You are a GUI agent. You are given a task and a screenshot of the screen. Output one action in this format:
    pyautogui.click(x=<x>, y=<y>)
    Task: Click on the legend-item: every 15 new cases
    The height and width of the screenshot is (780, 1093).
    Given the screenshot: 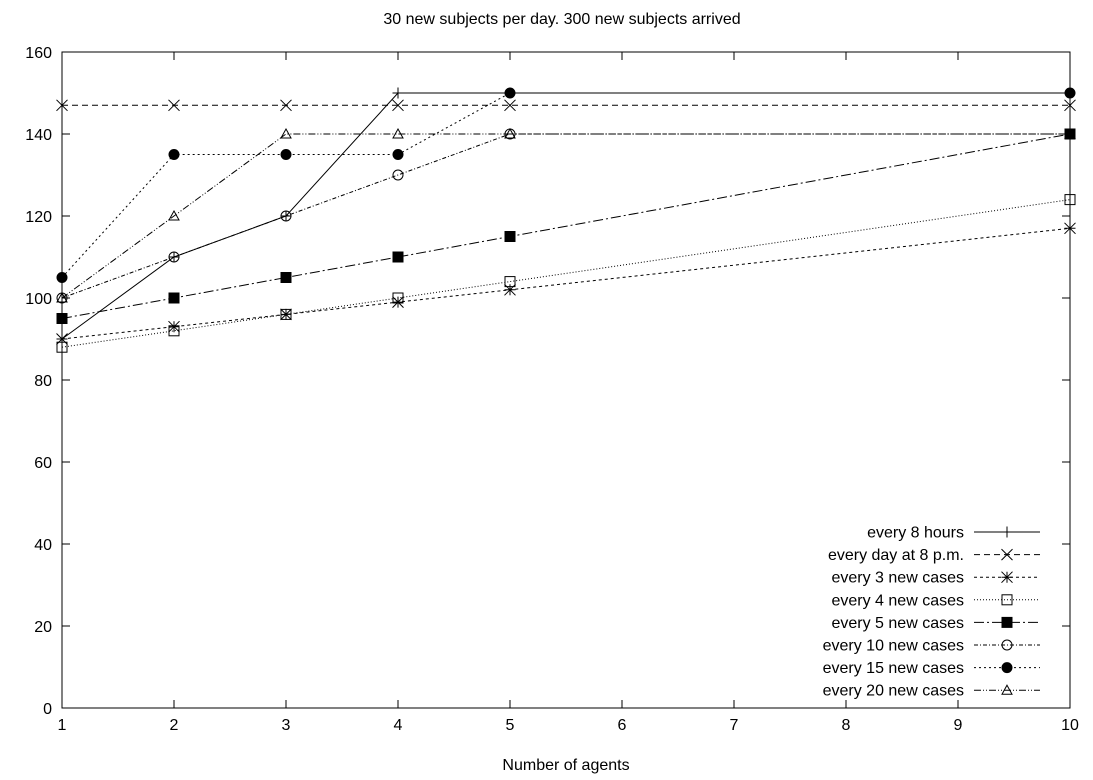 What is the action you would take?
    pyautogui.click(x=931, y=668)
    